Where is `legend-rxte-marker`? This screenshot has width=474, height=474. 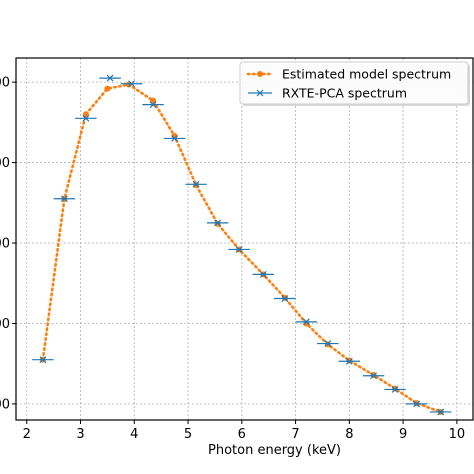
legend-rxte-marker is located at coordinates (260, 93).